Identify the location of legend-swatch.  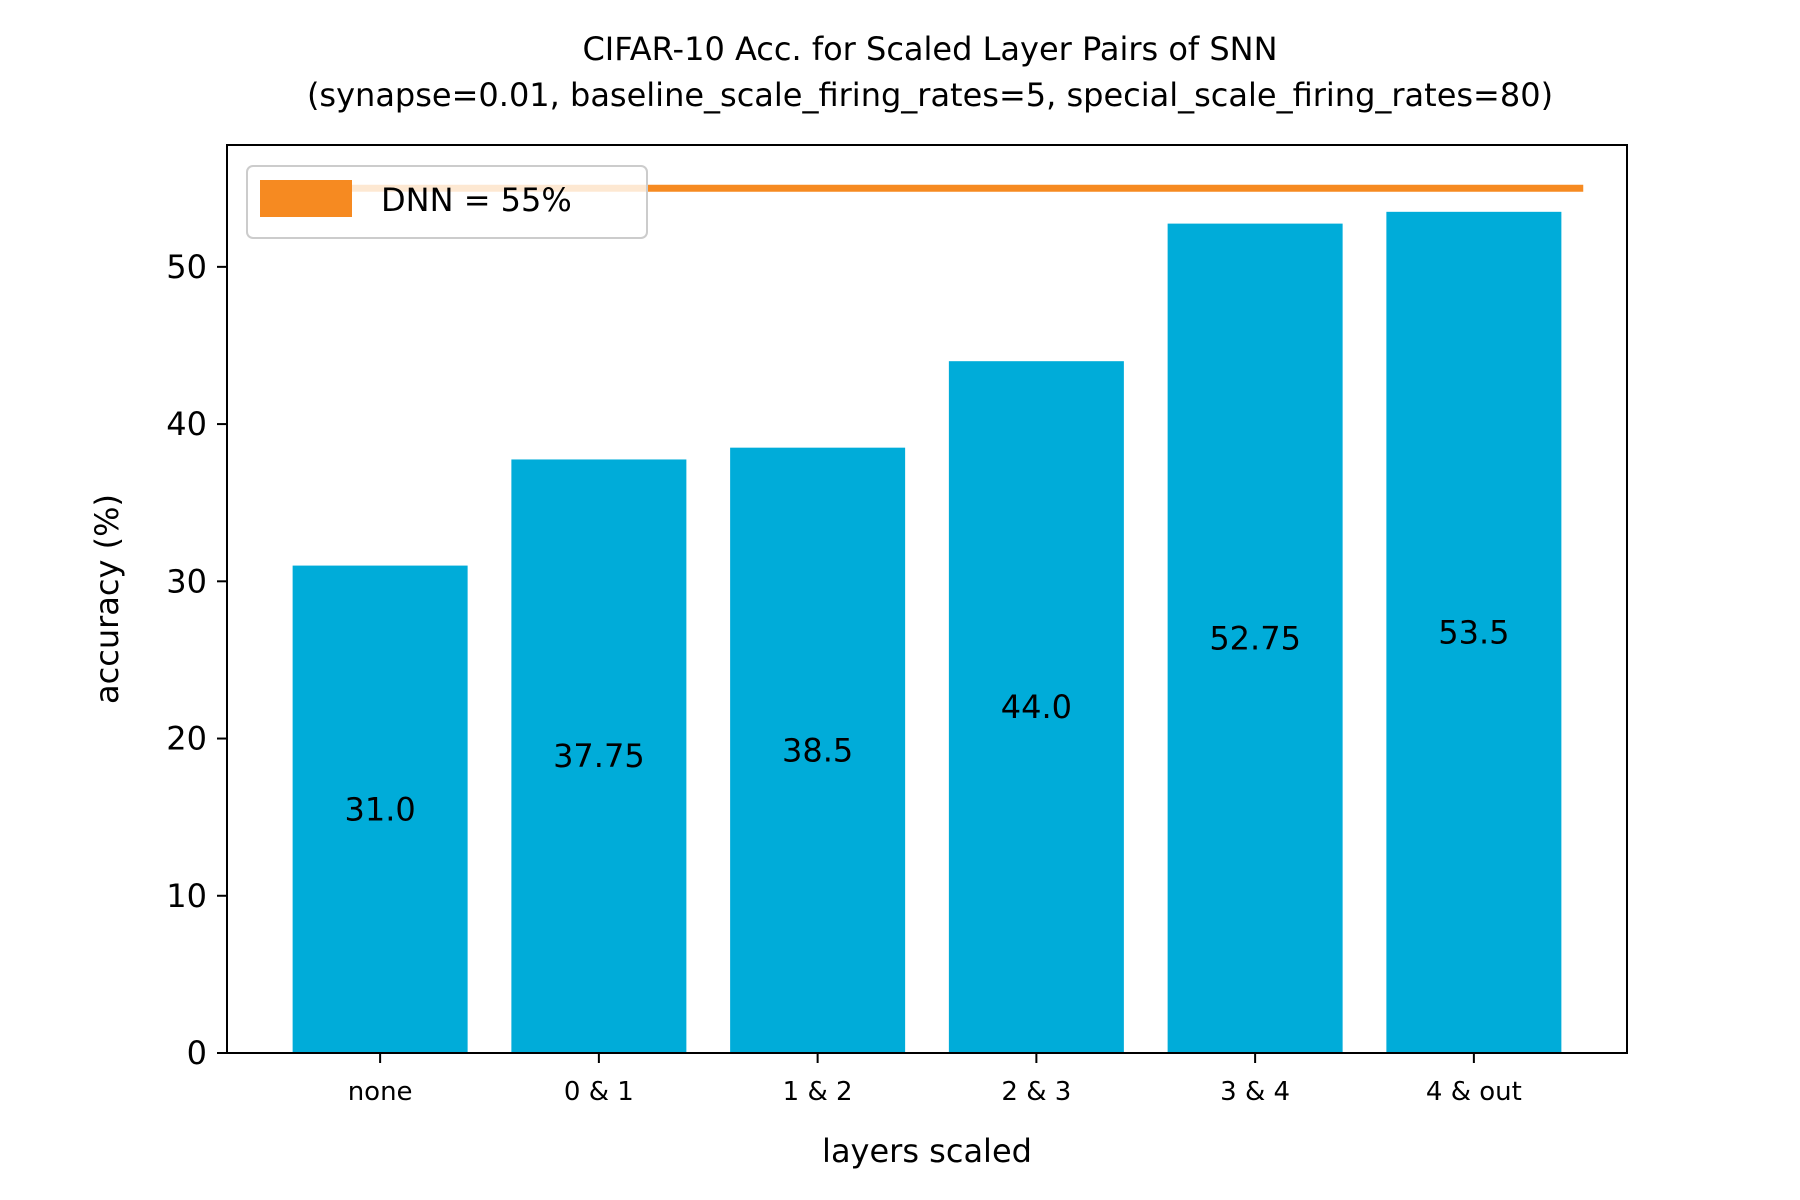
(306, 198).